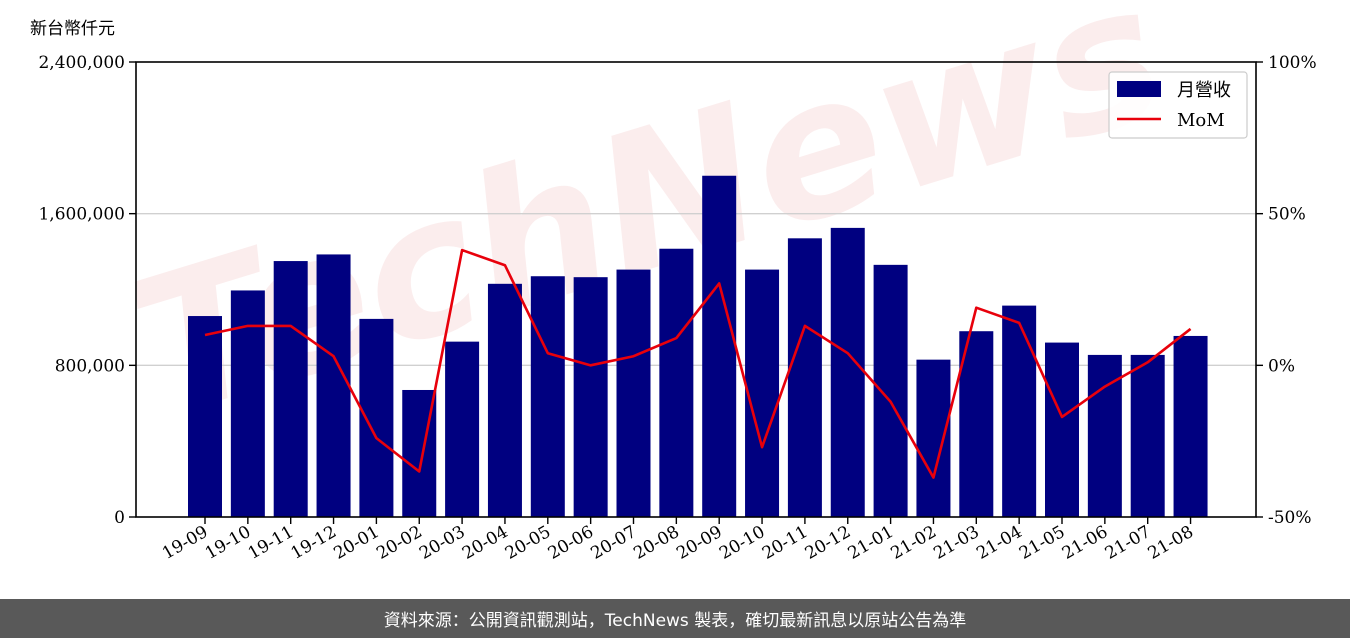 This screenshot has width=1350, height=638. Describe the element at coordinates (81, 215) in the screenshot. I see `y-left-tick-label: 1,600,000` at that location.